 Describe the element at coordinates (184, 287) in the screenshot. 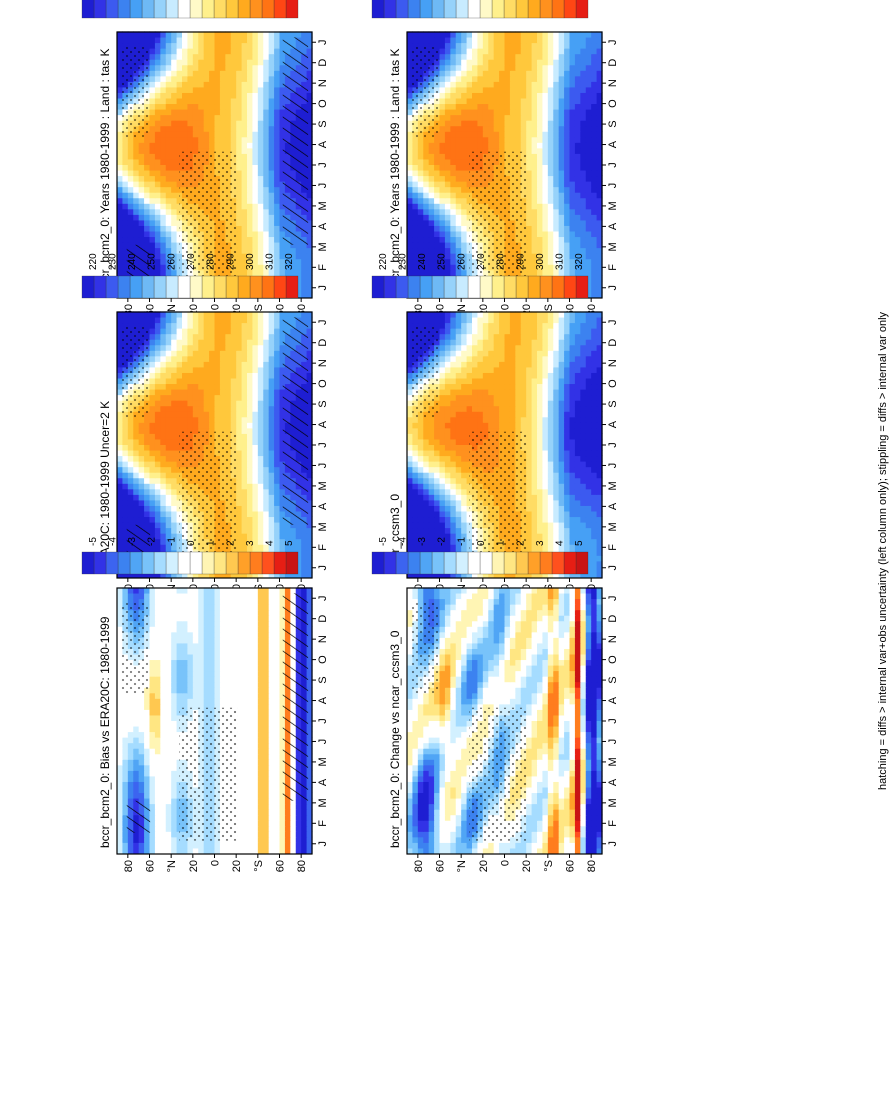

I see `colorbar-swatch` at that location.